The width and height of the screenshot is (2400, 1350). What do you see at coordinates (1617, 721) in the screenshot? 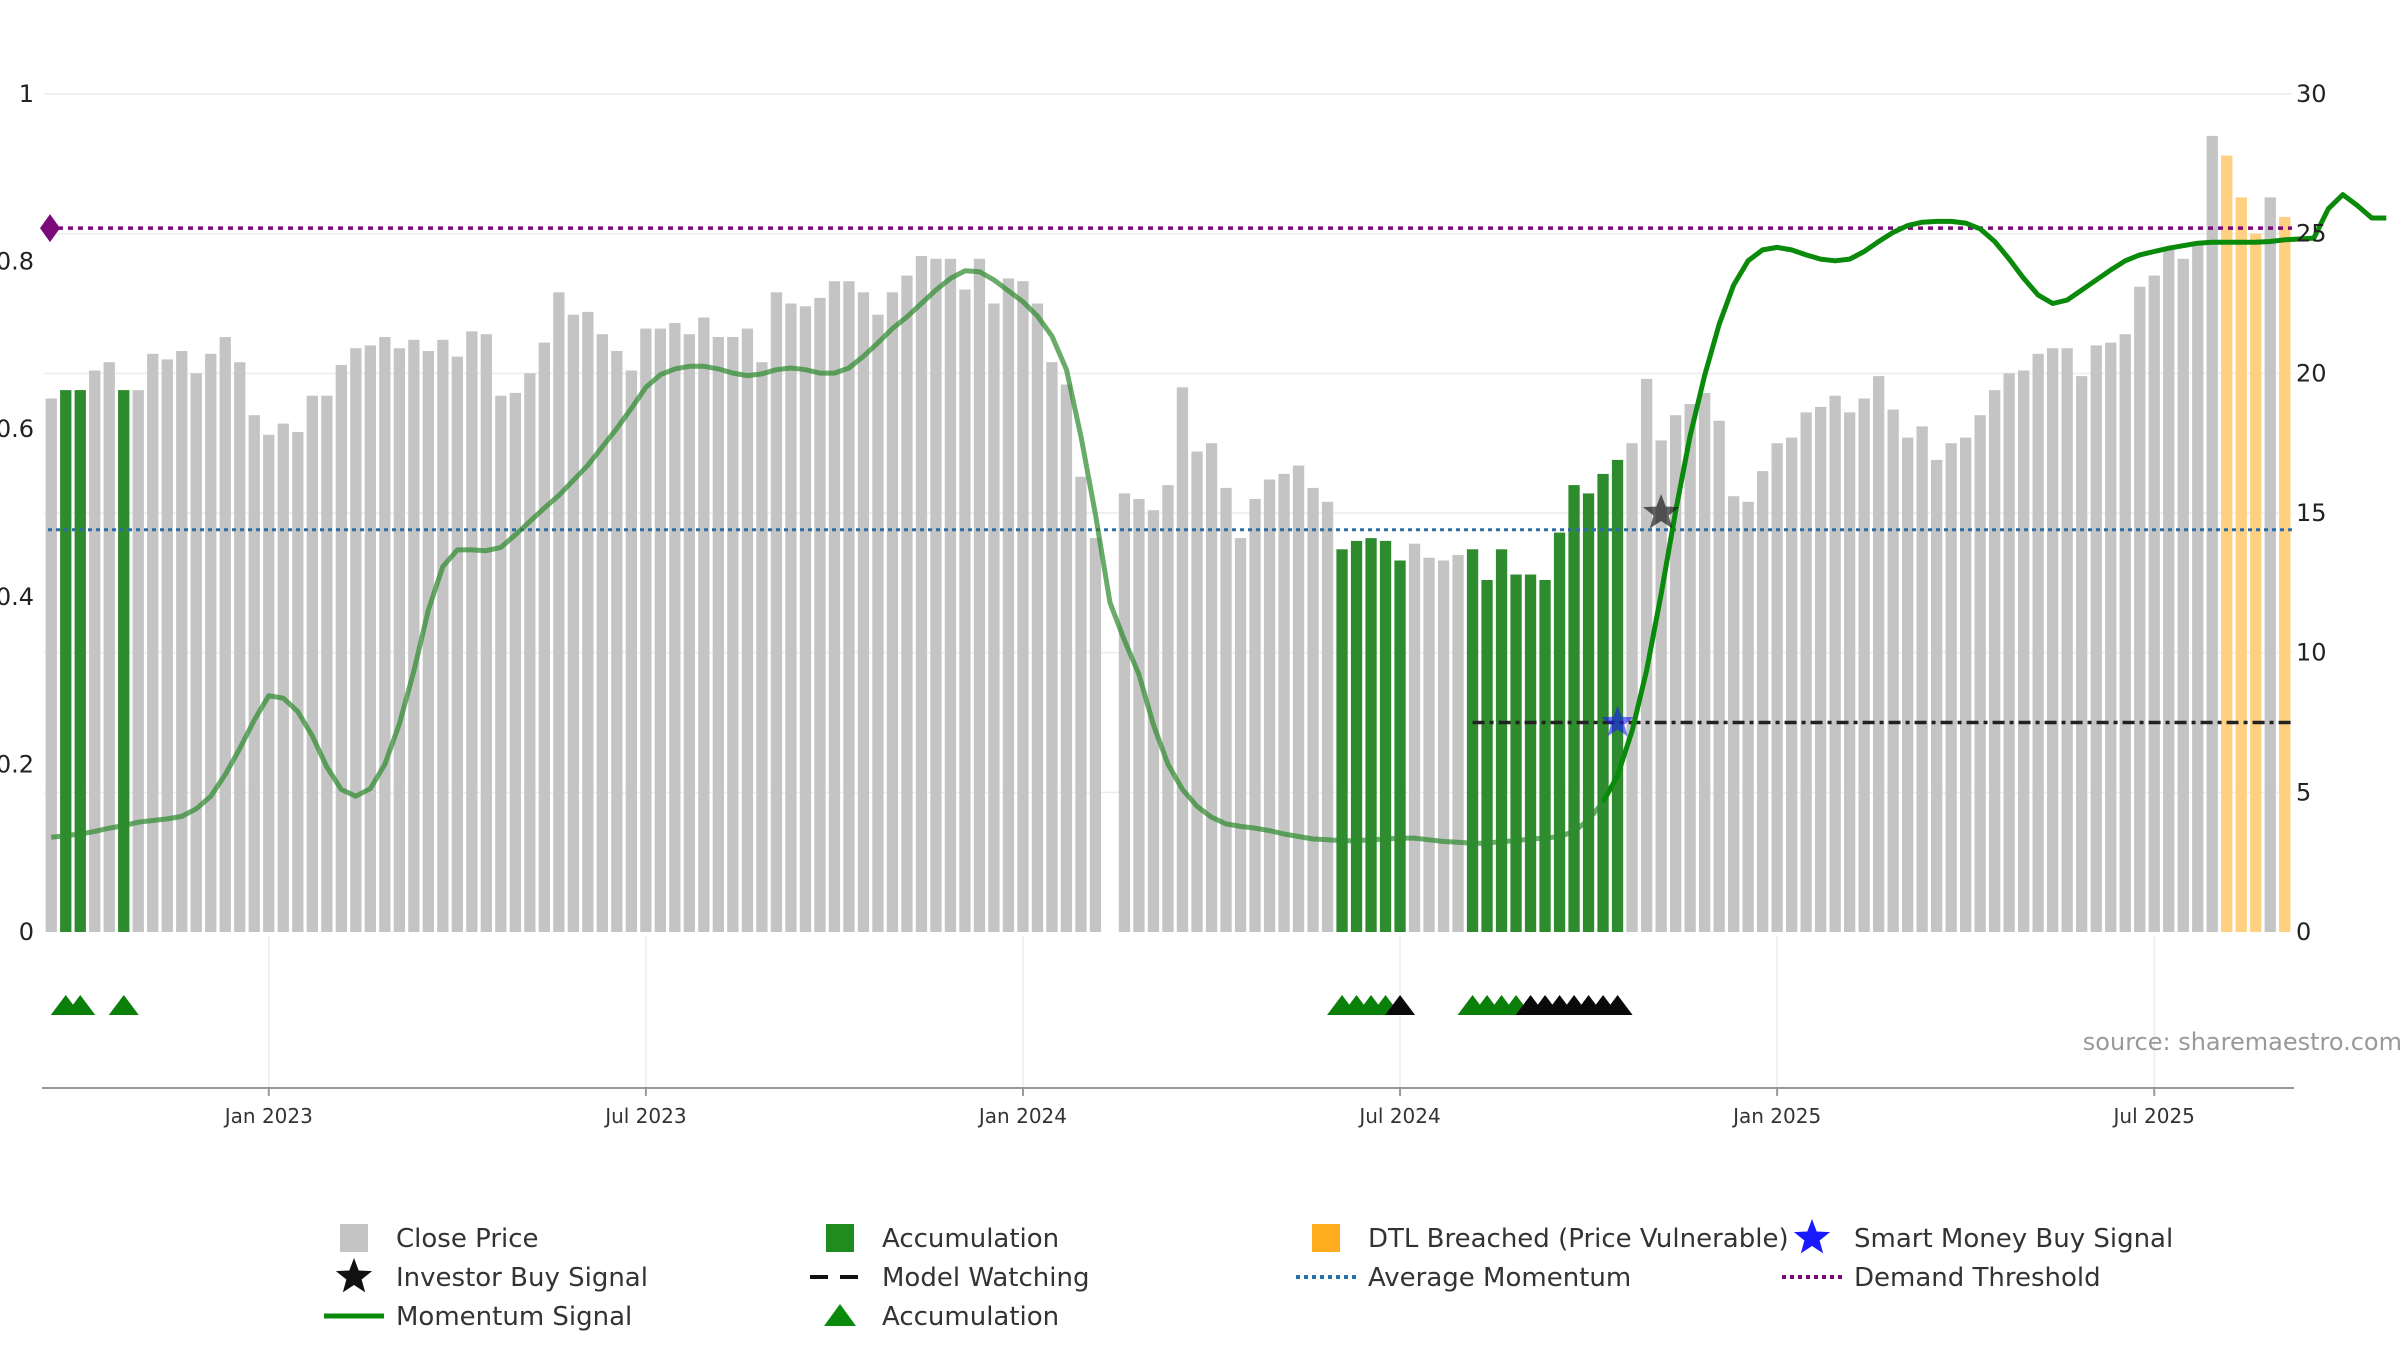
I see `smart-money-buy-signal-star` at bounding box center [1617, 721].